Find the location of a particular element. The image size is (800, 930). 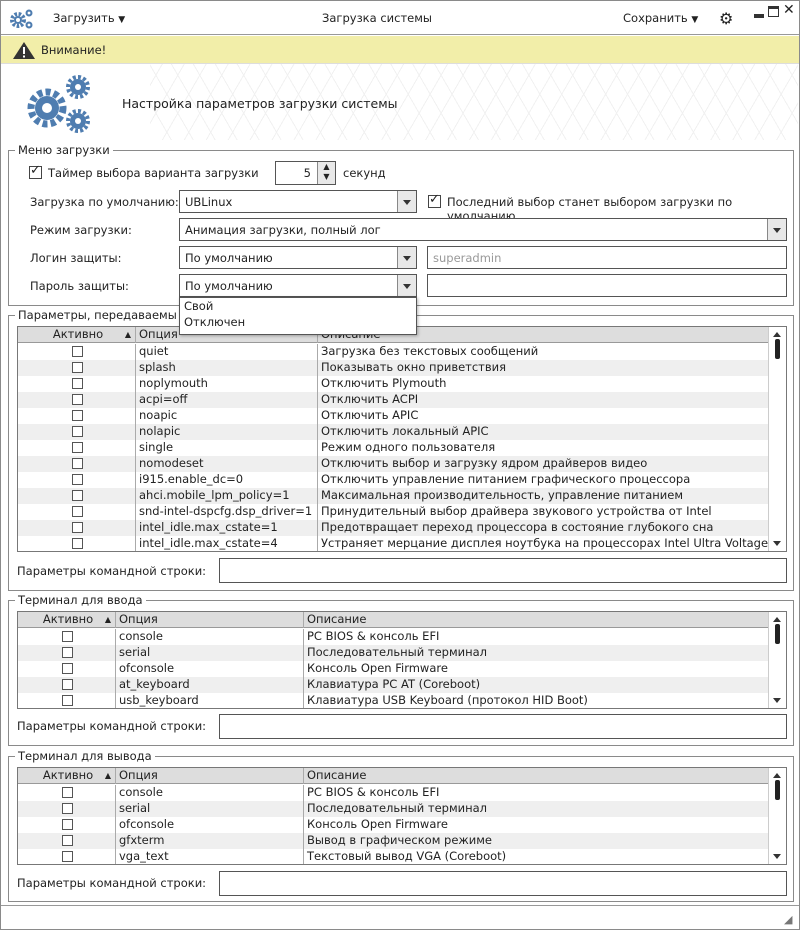

description-cell: PC BIOS & консоль EFI is located at coordinates (537, 637).